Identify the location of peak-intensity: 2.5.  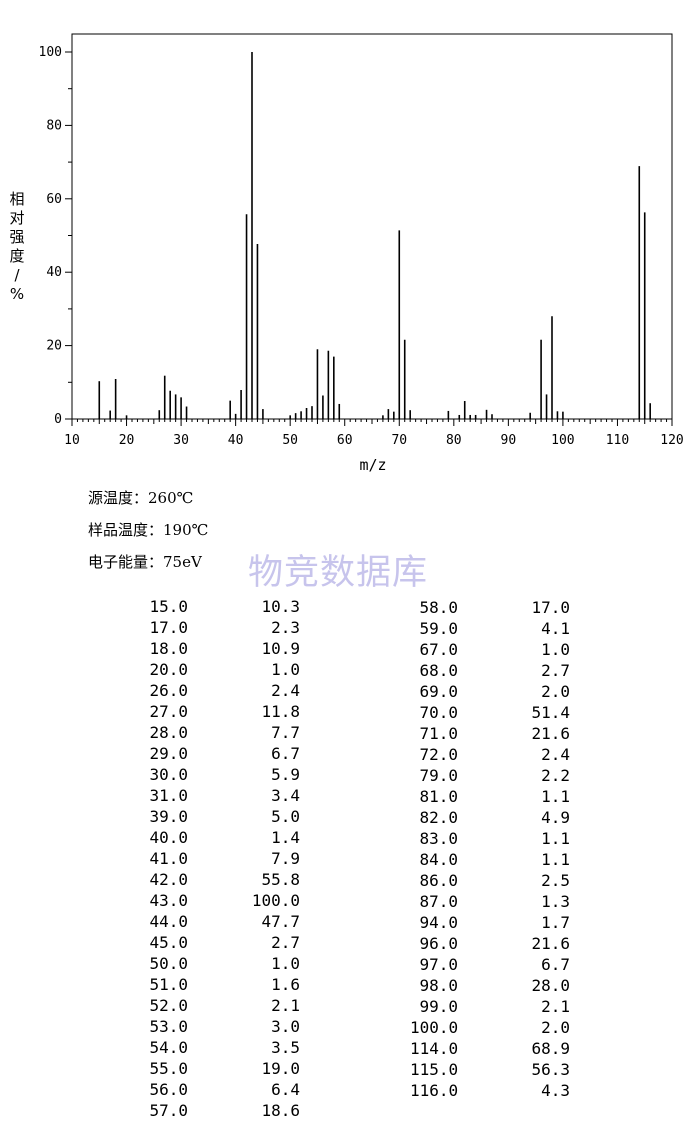
(555, 880).